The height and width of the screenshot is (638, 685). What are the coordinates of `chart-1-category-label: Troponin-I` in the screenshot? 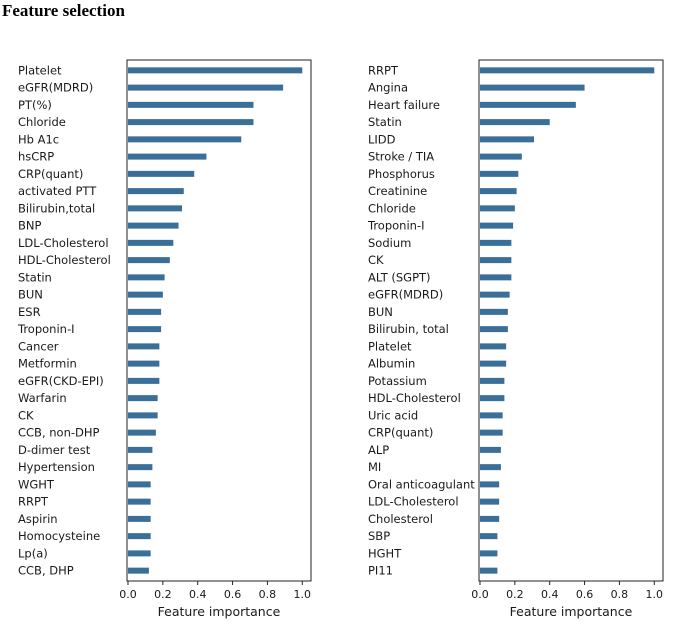 It's located at (46, 329).